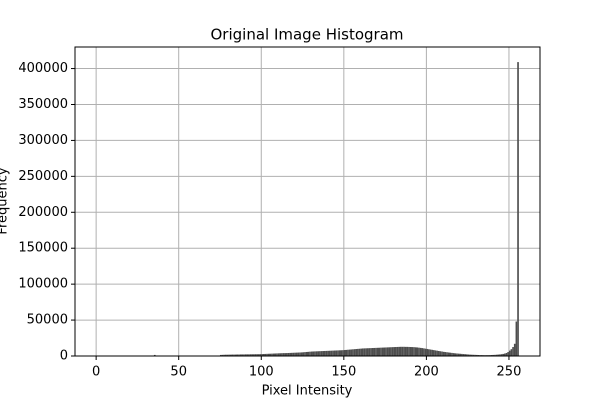 The width and height of the screenshot is (600, 400). I want to click on x-tick-label: 100, so click(261, 372).